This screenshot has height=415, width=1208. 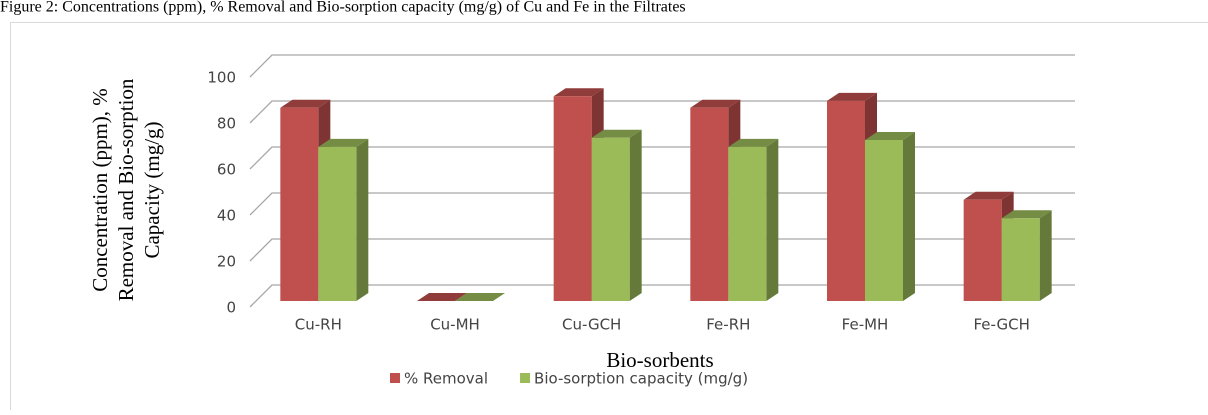 What do you see at coordinates (226, 124) in the screenshot?
I see `y-tick-label: 80` at bounding box center [226, 124].